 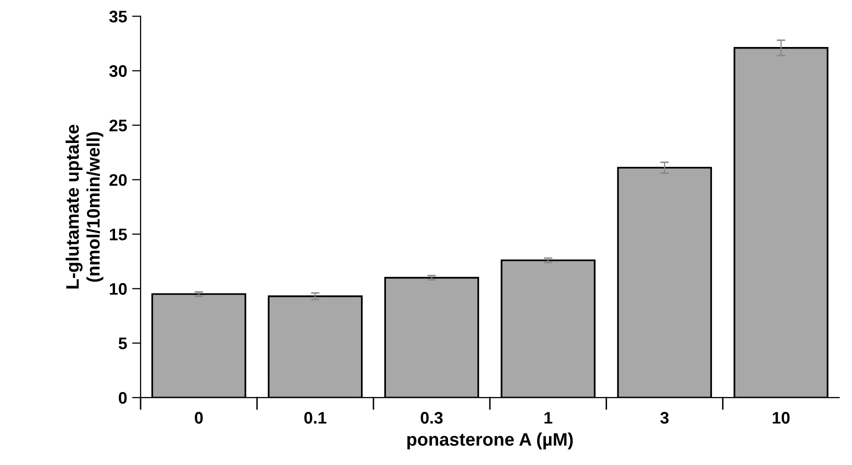 I want to click on x-tick-label: 0.3, so click(x=431, y=418).